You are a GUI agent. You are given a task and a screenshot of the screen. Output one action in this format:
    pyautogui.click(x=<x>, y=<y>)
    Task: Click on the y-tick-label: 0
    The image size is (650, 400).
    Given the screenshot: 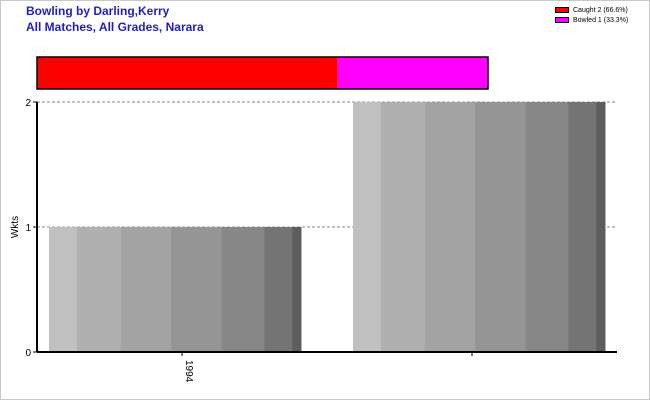 What is the action you would take?
    pyautogui.click(x=28, y=353)
    